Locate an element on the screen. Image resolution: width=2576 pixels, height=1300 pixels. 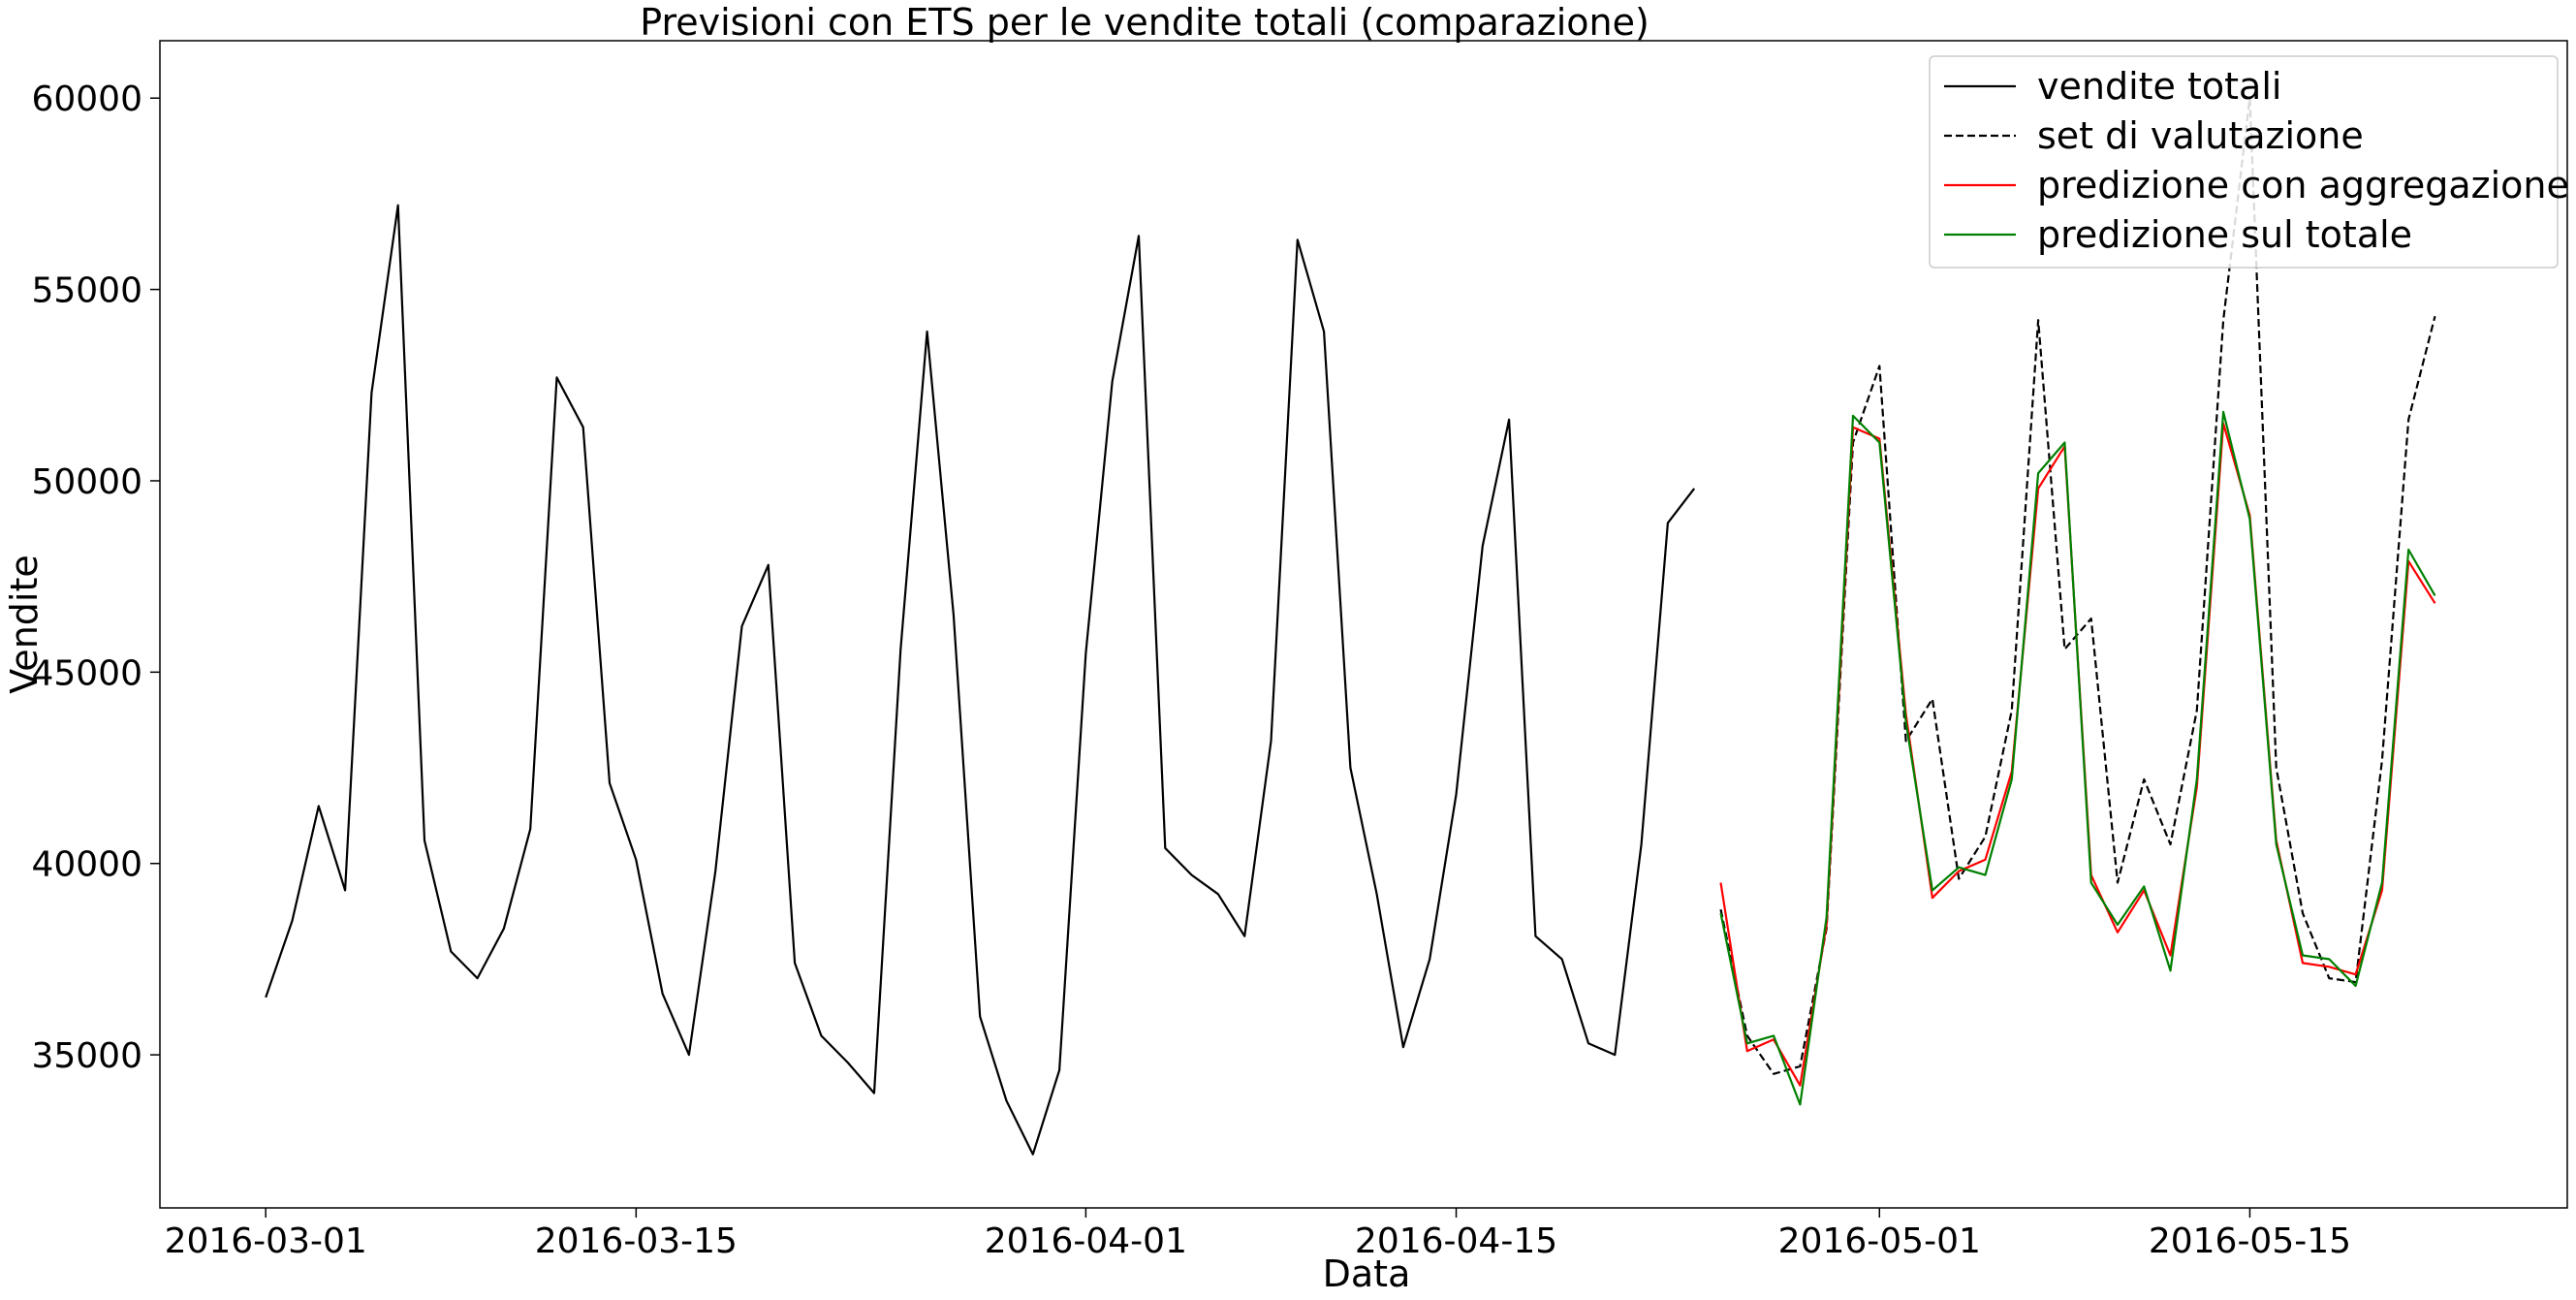
y-tick-label: 50000 is located at coordinates (86, 482).